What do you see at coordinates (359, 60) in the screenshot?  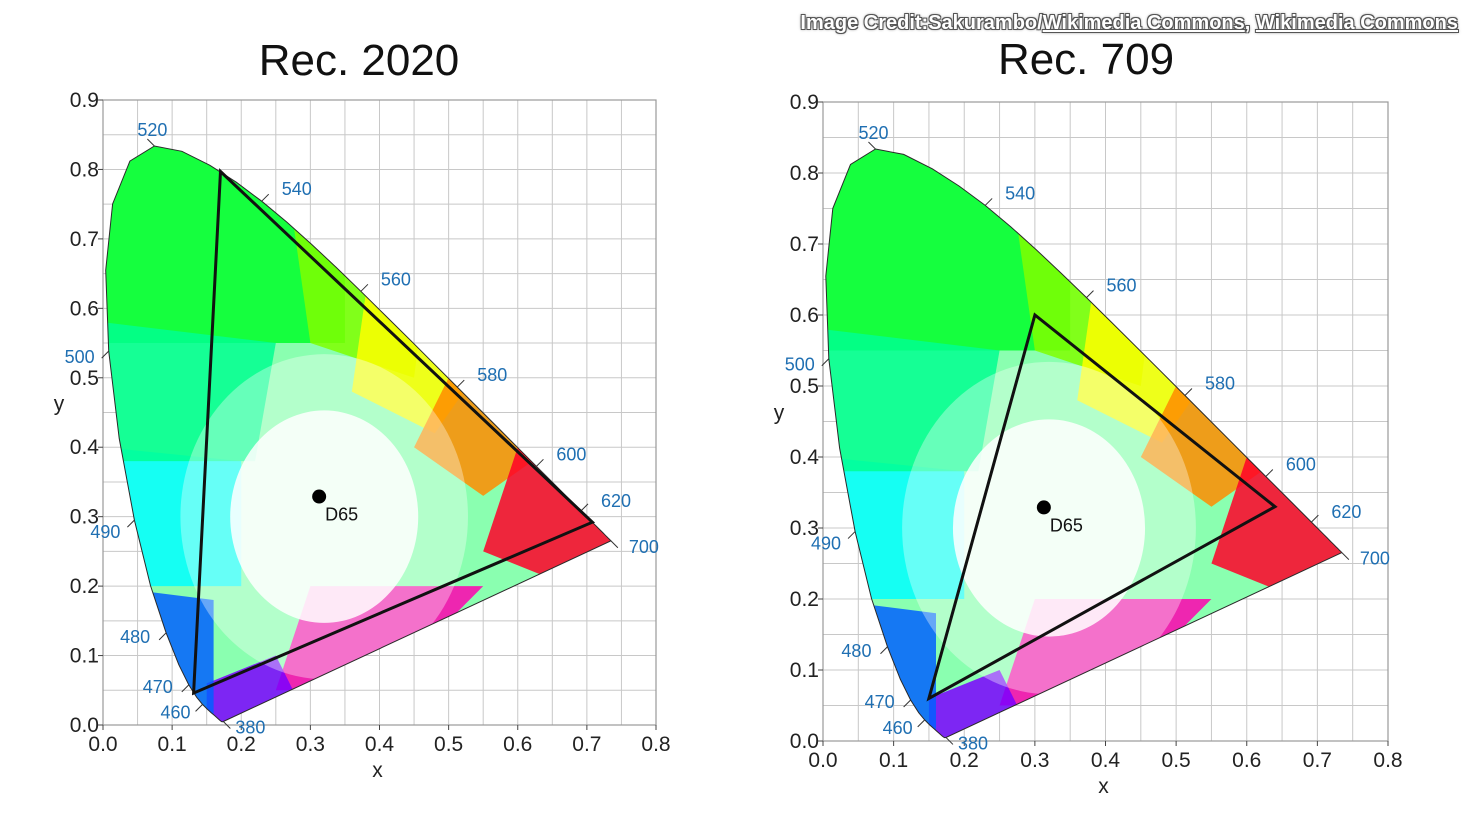 I see `chart-title: Rec. 2020` at bounding box center [359, 60].